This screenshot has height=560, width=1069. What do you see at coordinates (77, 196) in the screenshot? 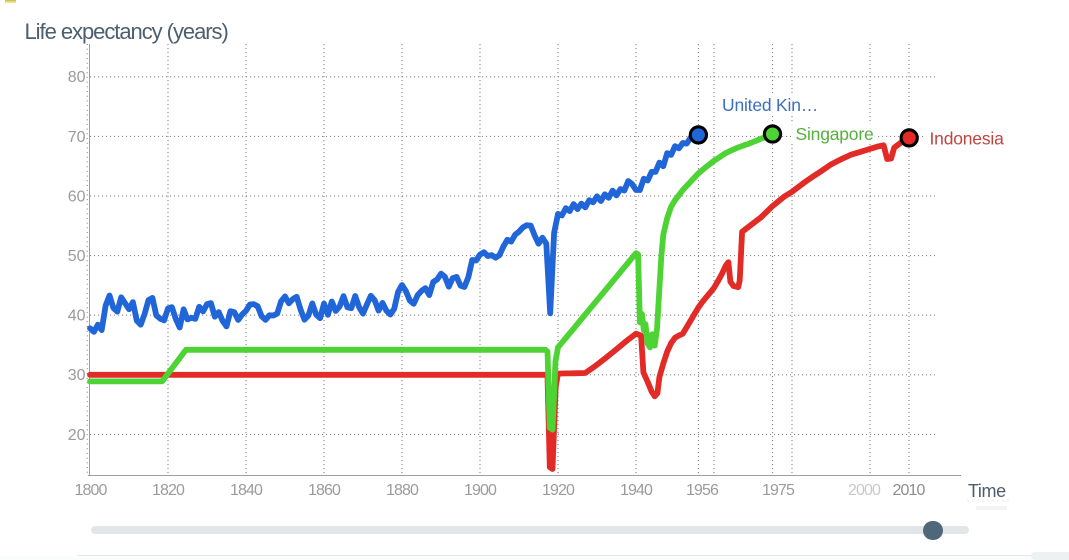
I see `svg-text: 60` at bounding box center [77, 196].